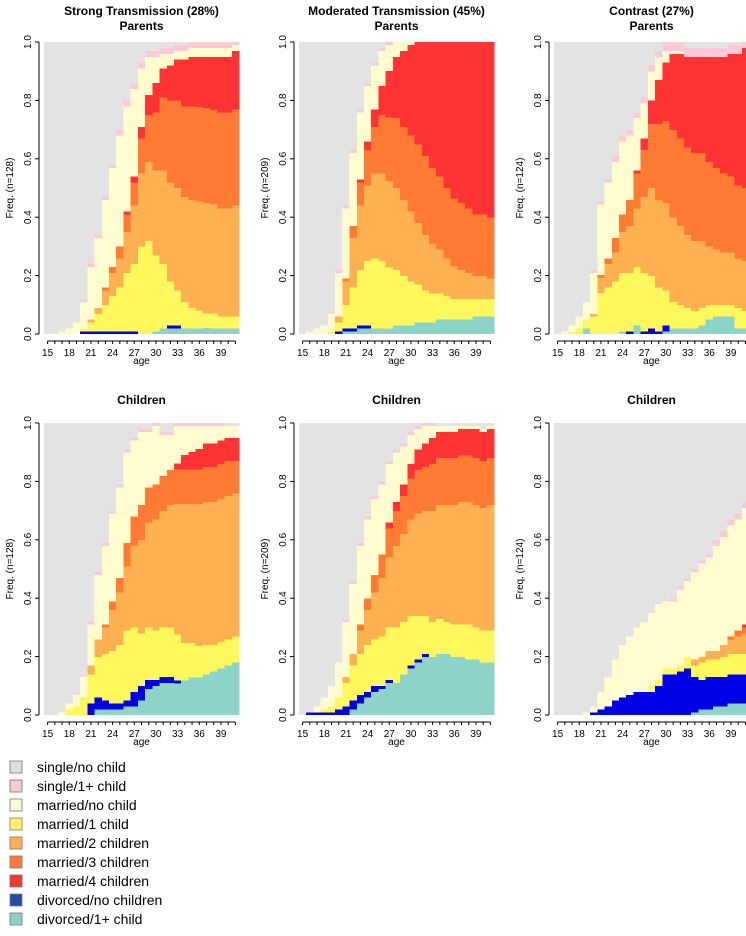 The height and width of the screenshot is (936, 746). Describe the element at coordinates (99, 900) in the screenshot. I see `legend-label: divorced/no children` at that location.